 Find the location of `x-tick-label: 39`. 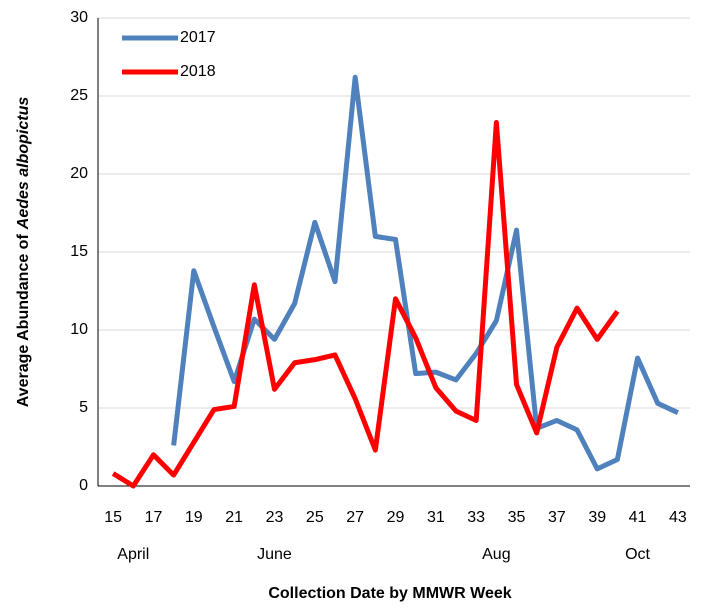

x-tick-label: 39 is located at coordinates (597, 517).